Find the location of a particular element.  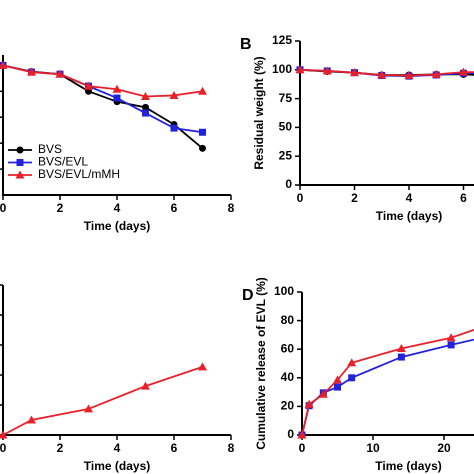

y-tick-label: 20 is located at coordinates (288, 406).